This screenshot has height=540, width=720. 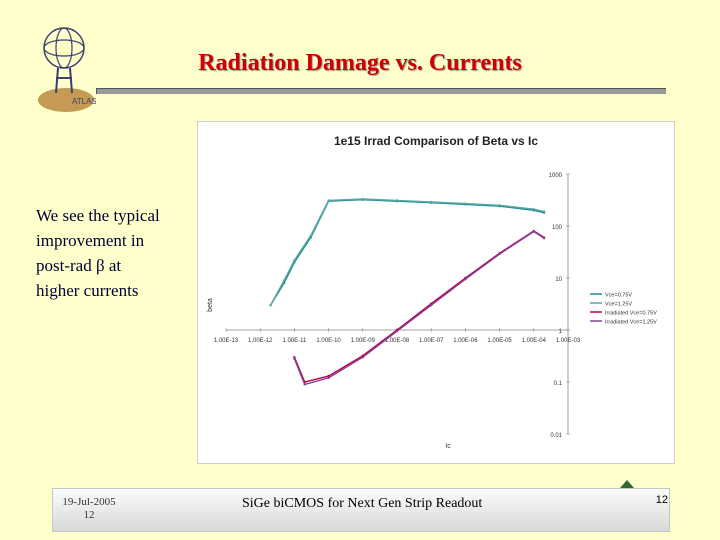 I want to click on x-tick-label: 1.00E-10, so click(x=328, y=341).